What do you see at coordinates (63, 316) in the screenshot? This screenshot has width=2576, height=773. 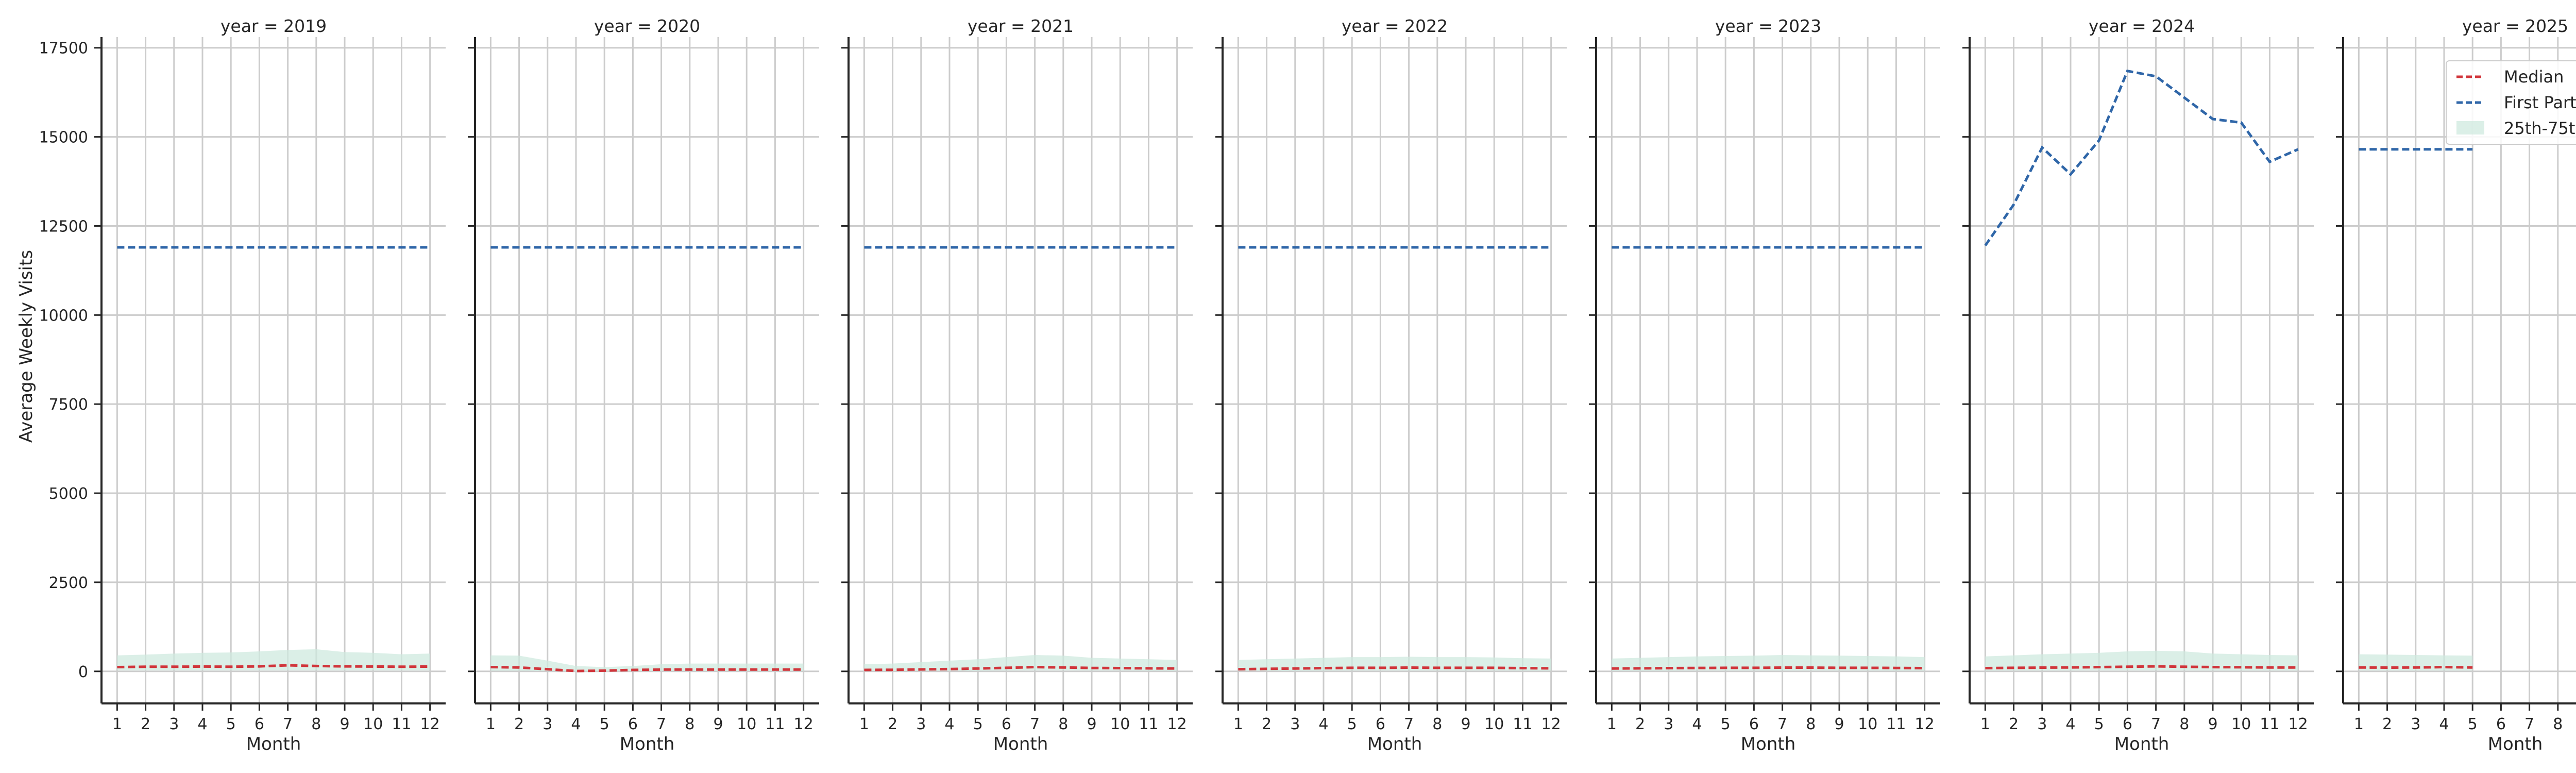 I see `y-tick-label: 10000` at bounding box center [63, 316].